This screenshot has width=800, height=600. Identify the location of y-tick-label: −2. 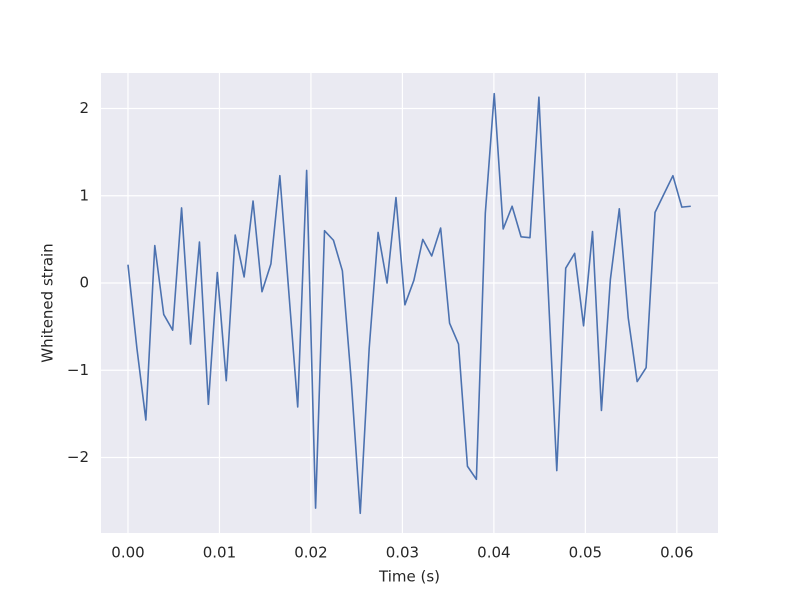
(78, 457).